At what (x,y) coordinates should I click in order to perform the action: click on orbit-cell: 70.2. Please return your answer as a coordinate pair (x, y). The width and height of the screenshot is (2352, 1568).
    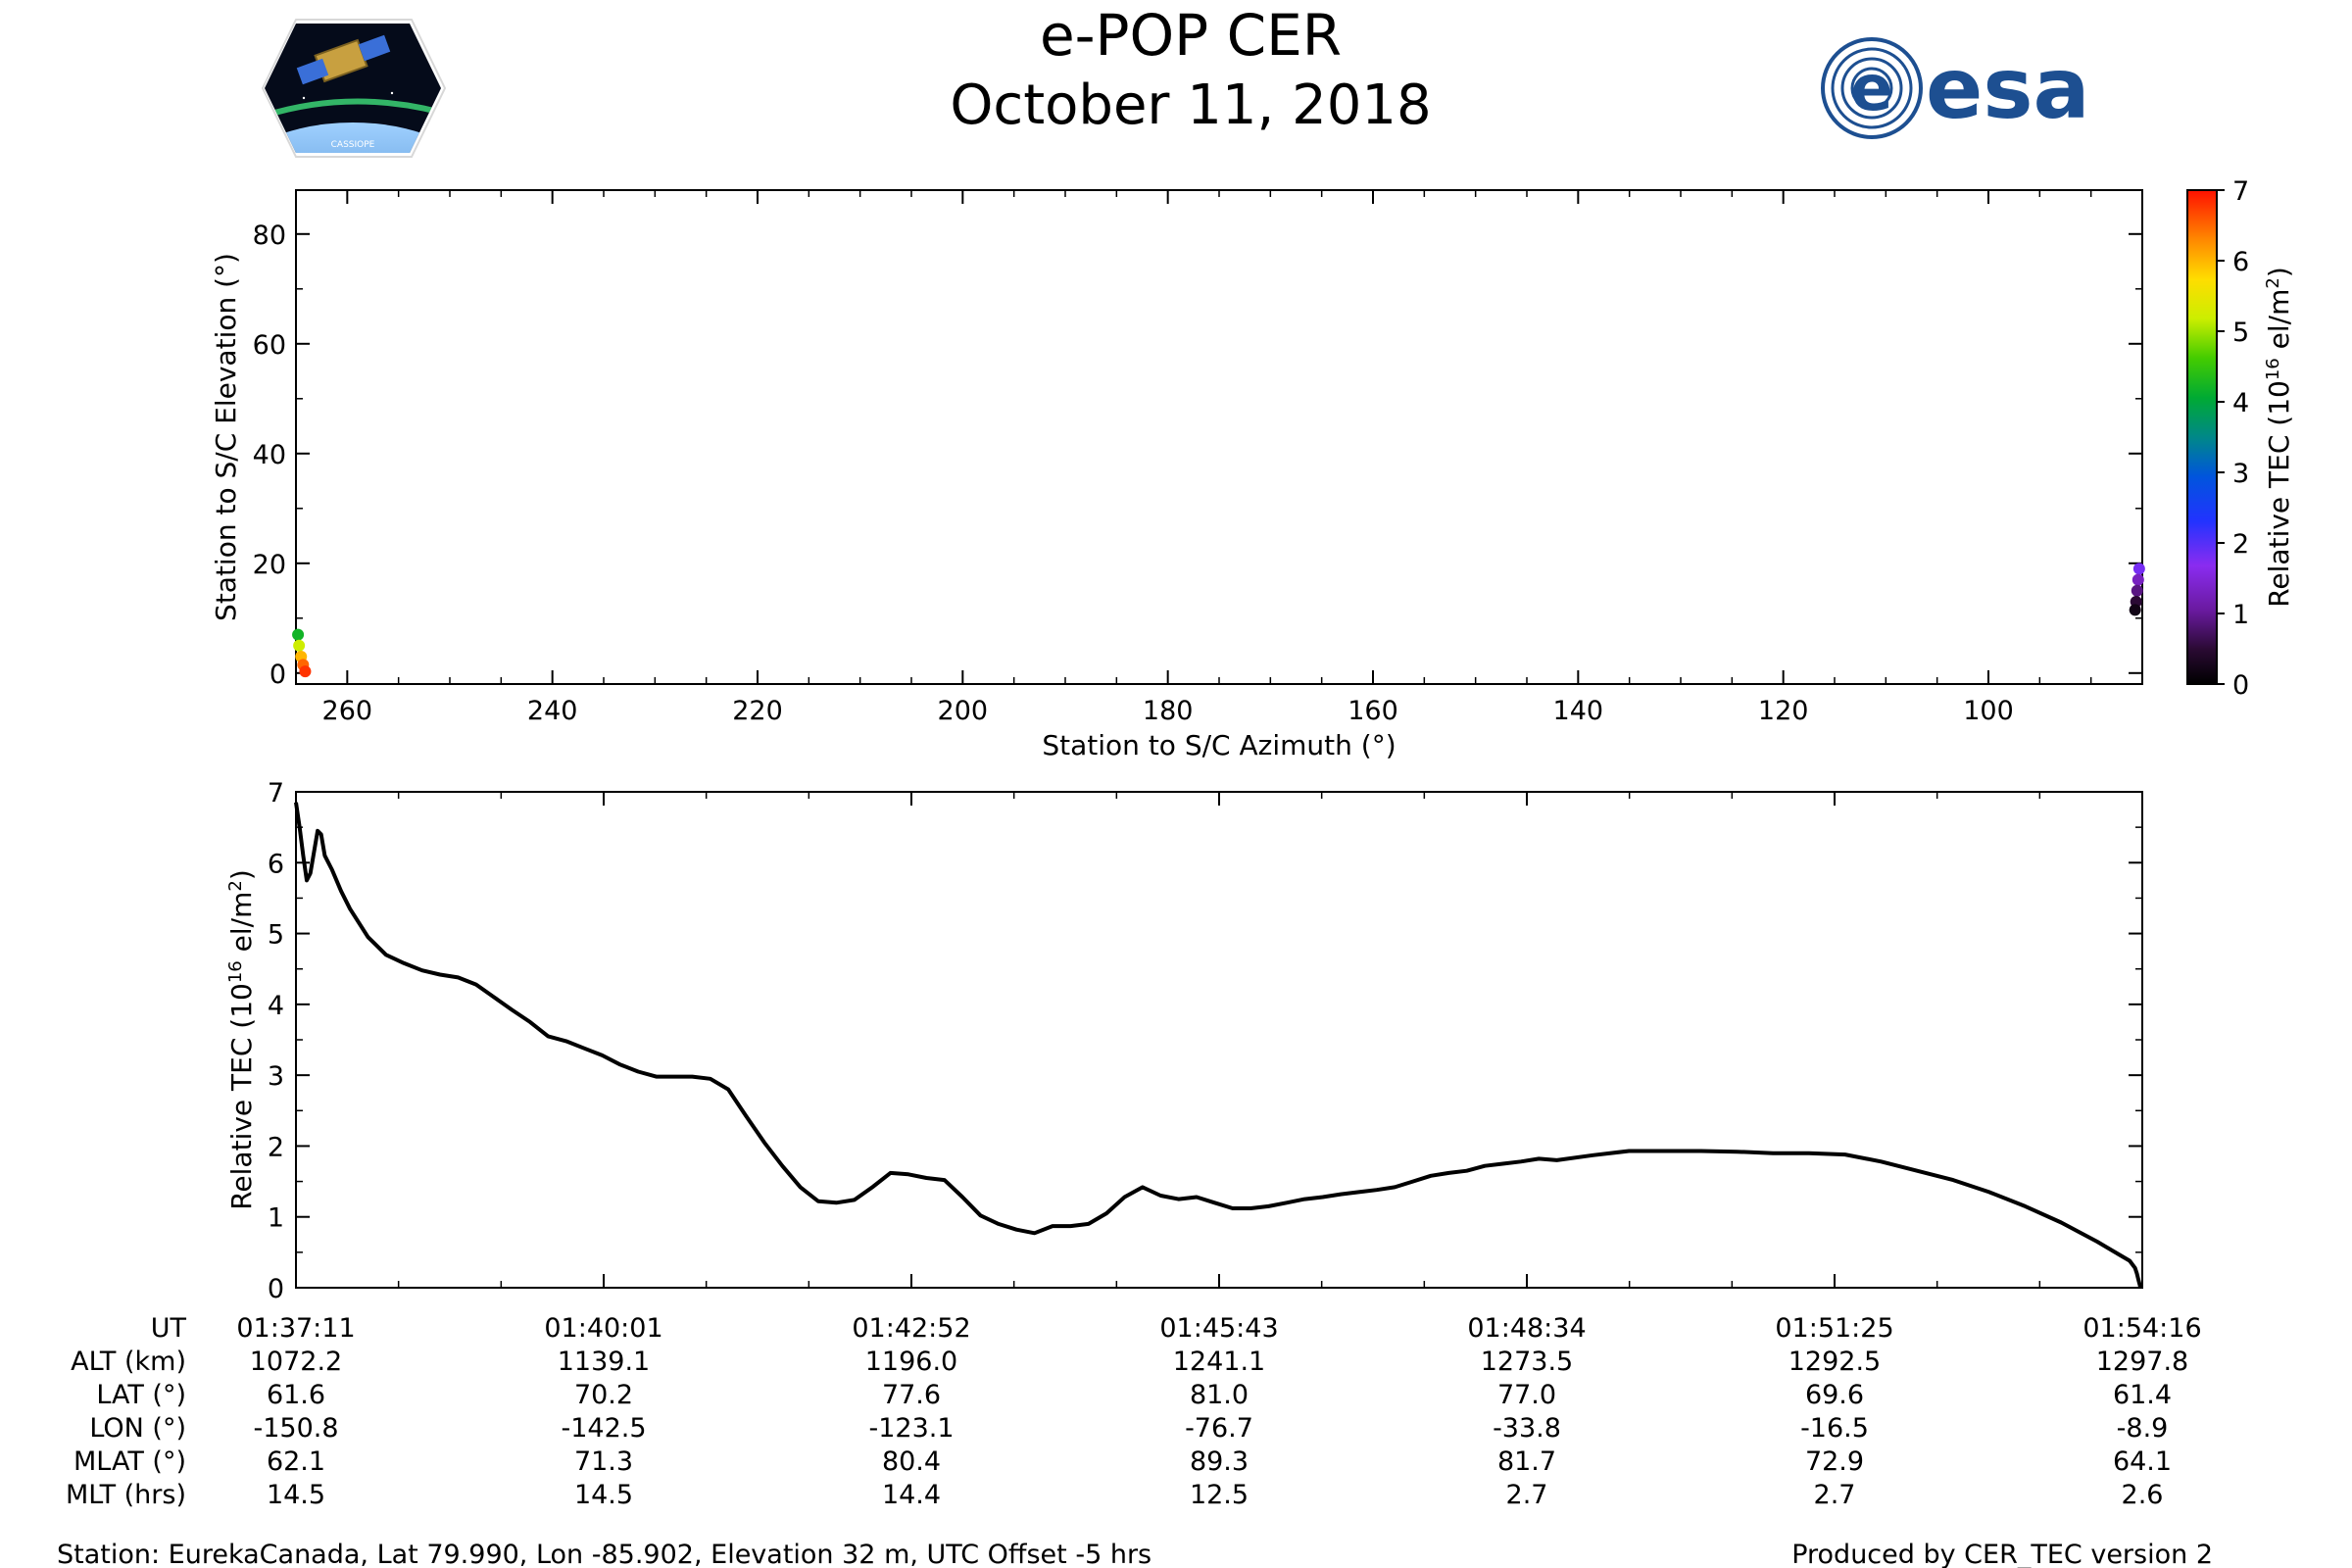
    Looking at the image, I should click on (603, 1395).